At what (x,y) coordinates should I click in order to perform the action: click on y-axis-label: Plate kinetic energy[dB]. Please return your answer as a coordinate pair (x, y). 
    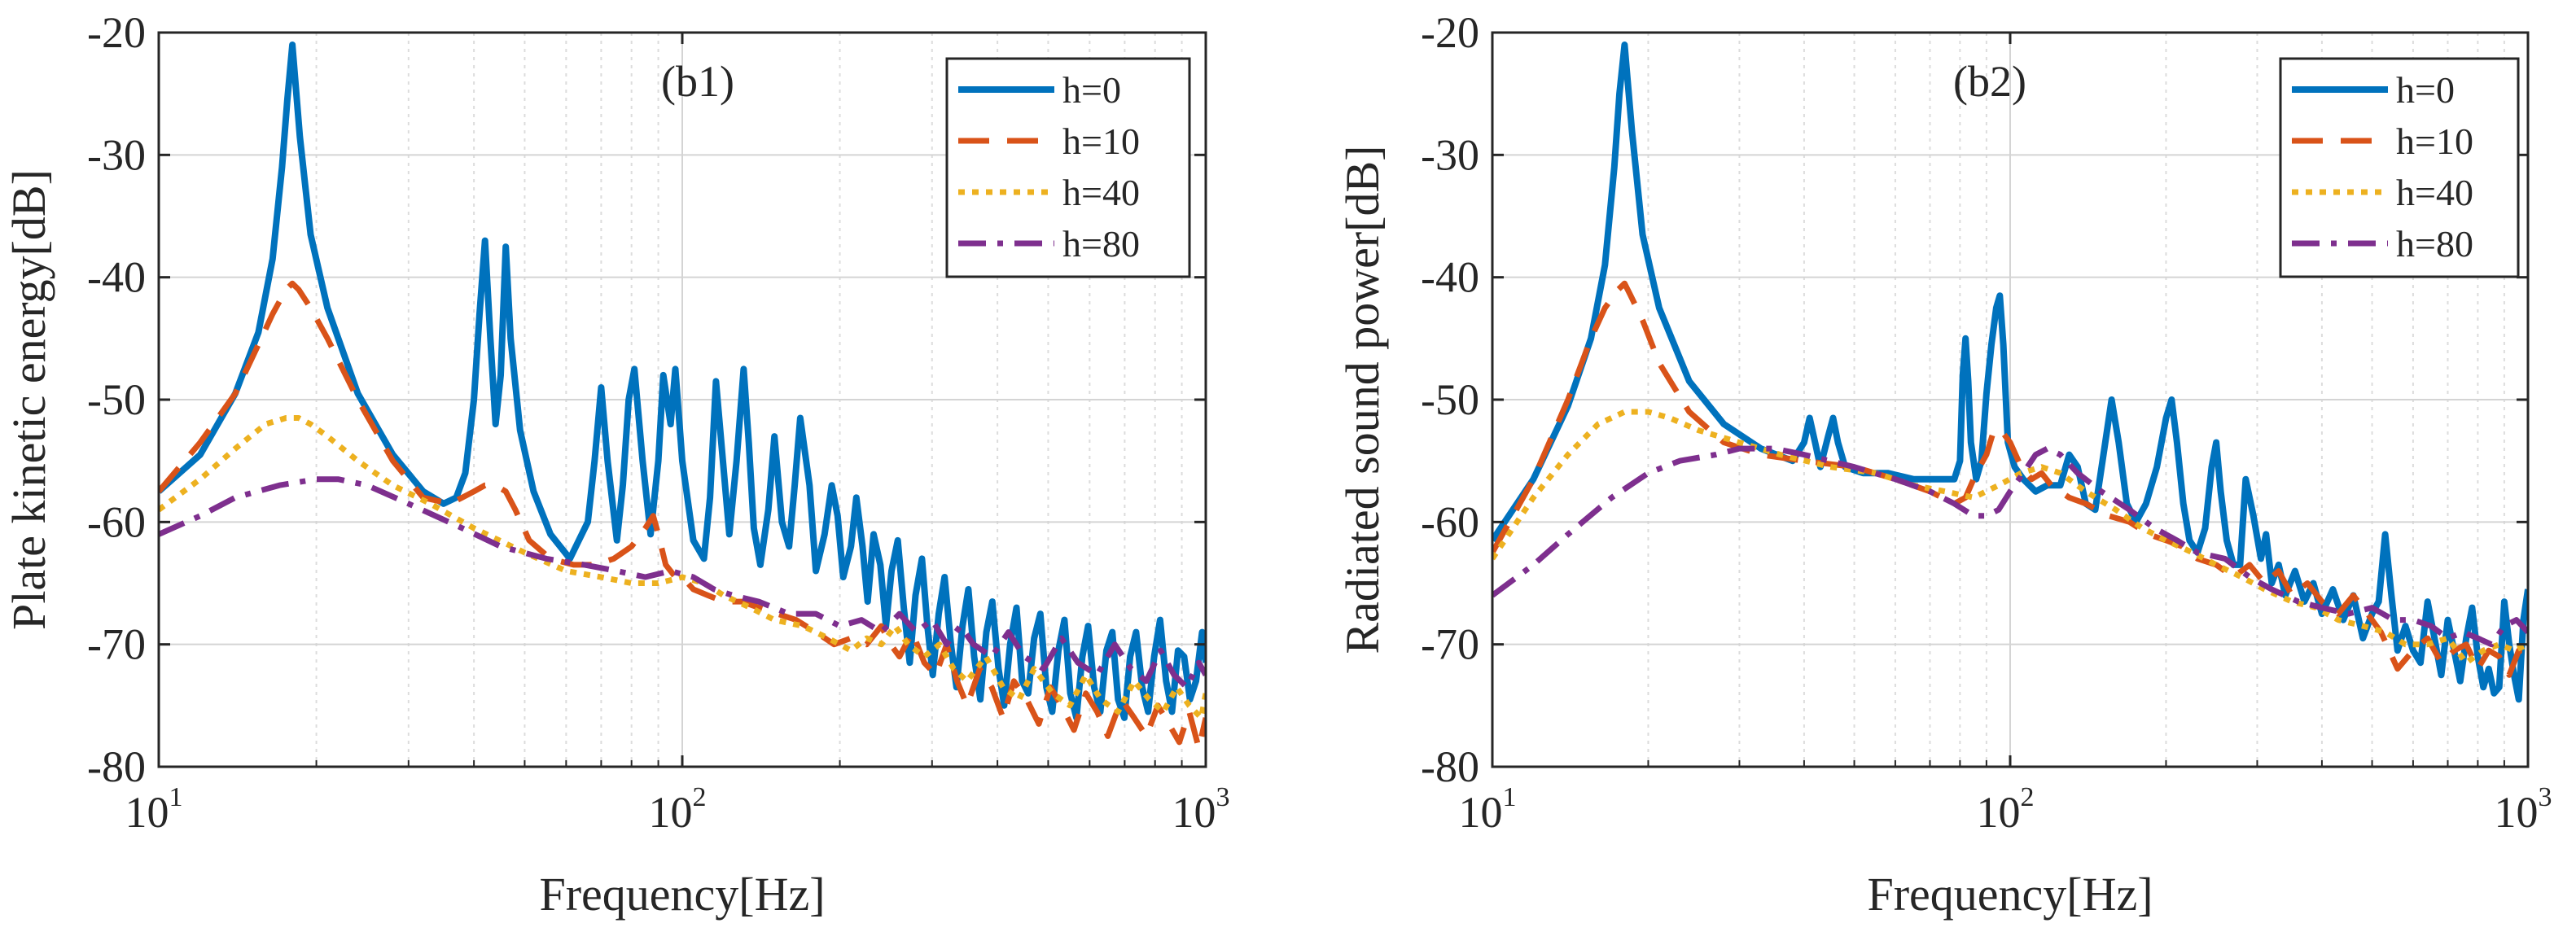
    Looking at the image, I should click on (28, 399).